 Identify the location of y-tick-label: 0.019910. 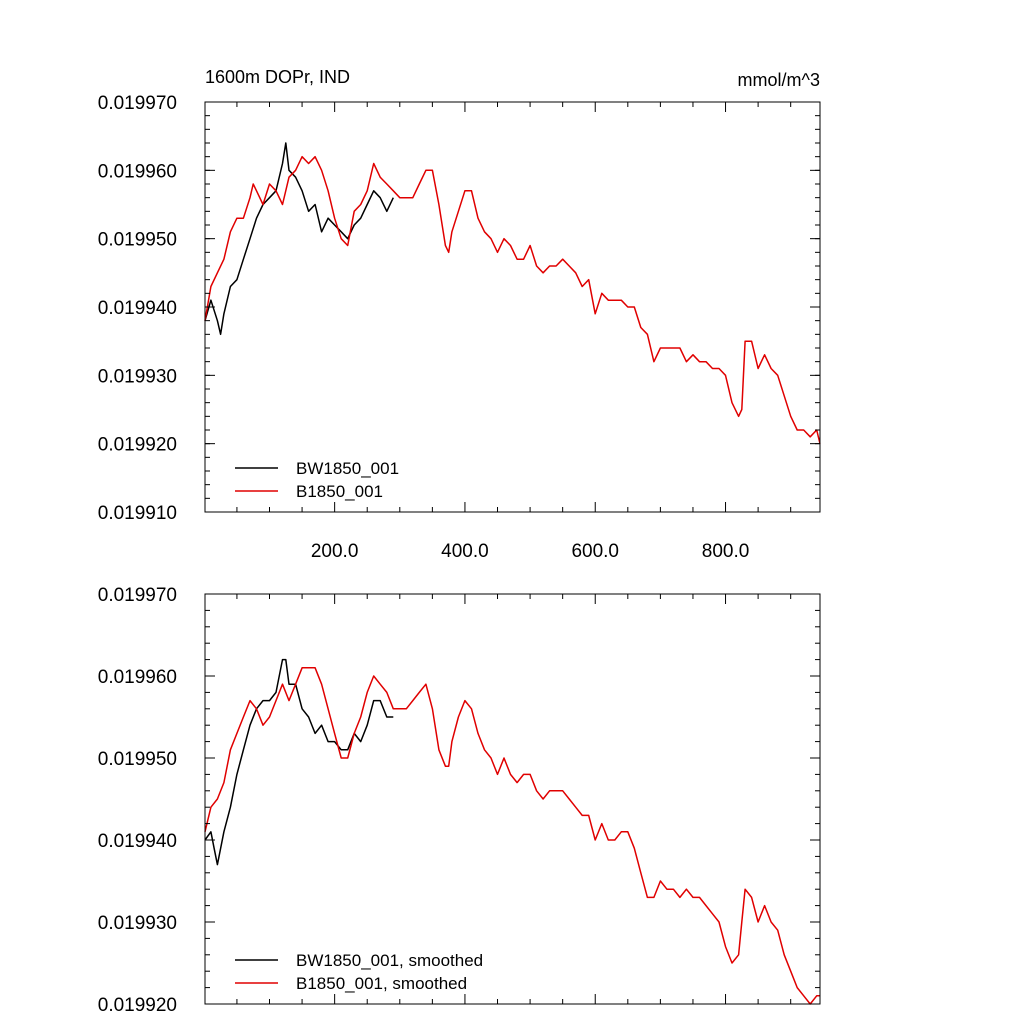
(137, 513).